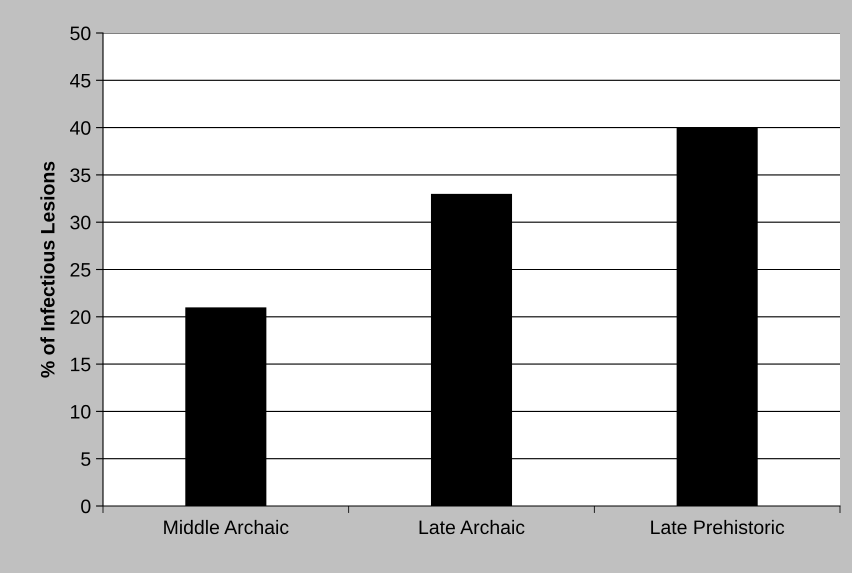 The height and width of the screenshot is (573, 852). What do you see at coordinates (80, 223) in the screenshot?
I see `y-tick-label: 30` at bounding box center [80, 223].